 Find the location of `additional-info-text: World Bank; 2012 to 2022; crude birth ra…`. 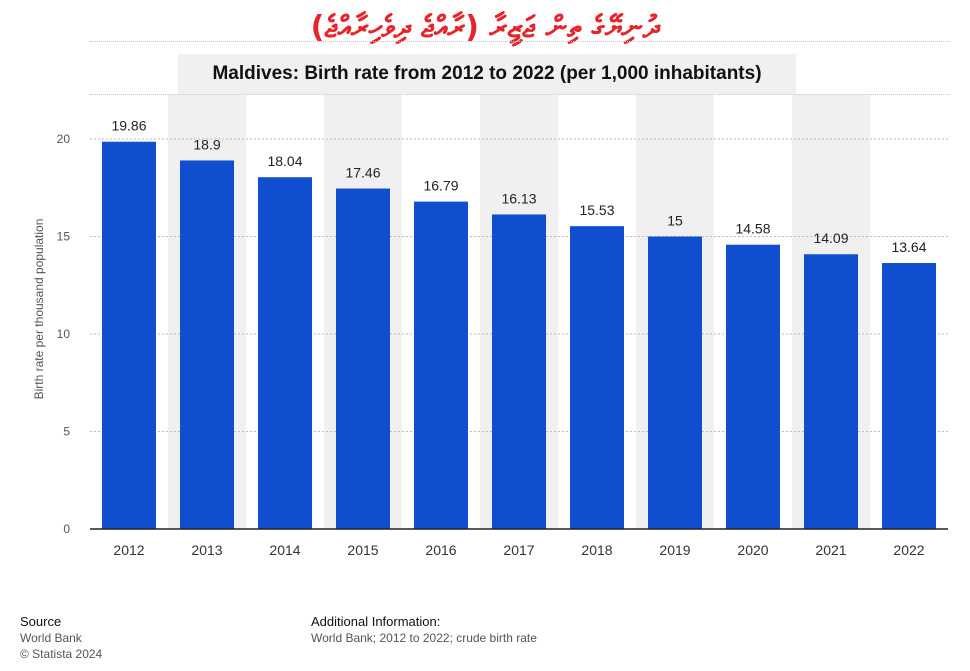

additional-info-text: World Bank; 2012 to 2022; crude birth ra… is located at coordinates (424, 638).